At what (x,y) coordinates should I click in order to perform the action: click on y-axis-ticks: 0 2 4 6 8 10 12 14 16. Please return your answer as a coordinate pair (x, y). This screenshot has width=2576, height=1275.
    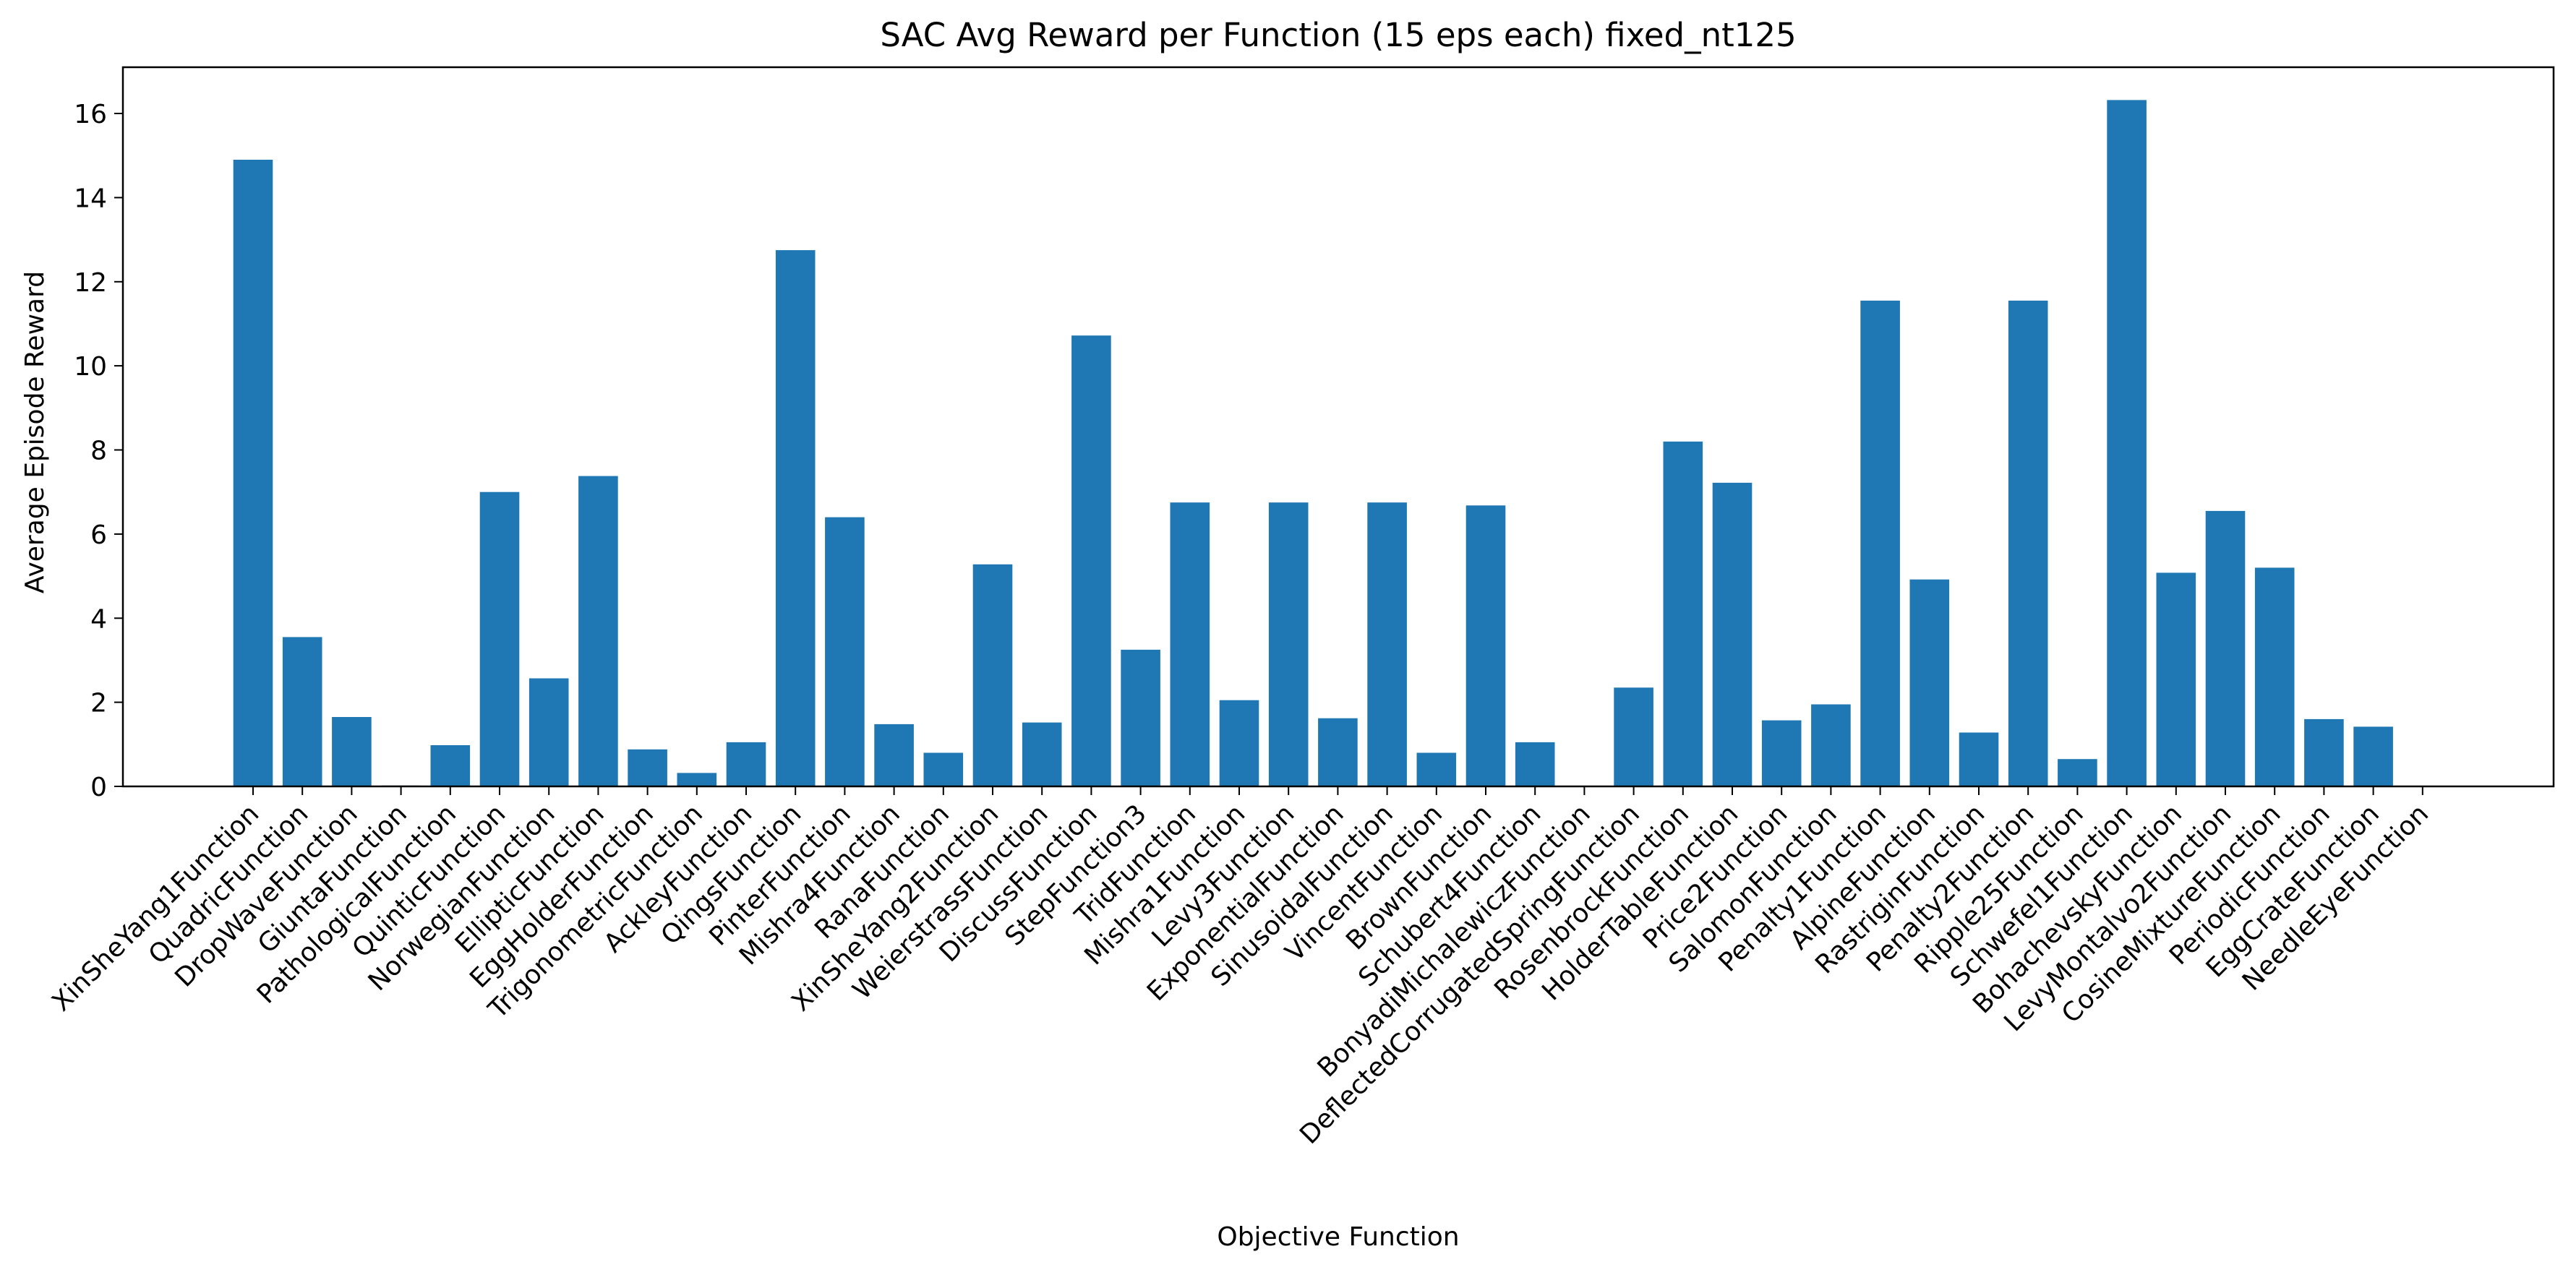
    Looking at the image, I should click on (98, 451).